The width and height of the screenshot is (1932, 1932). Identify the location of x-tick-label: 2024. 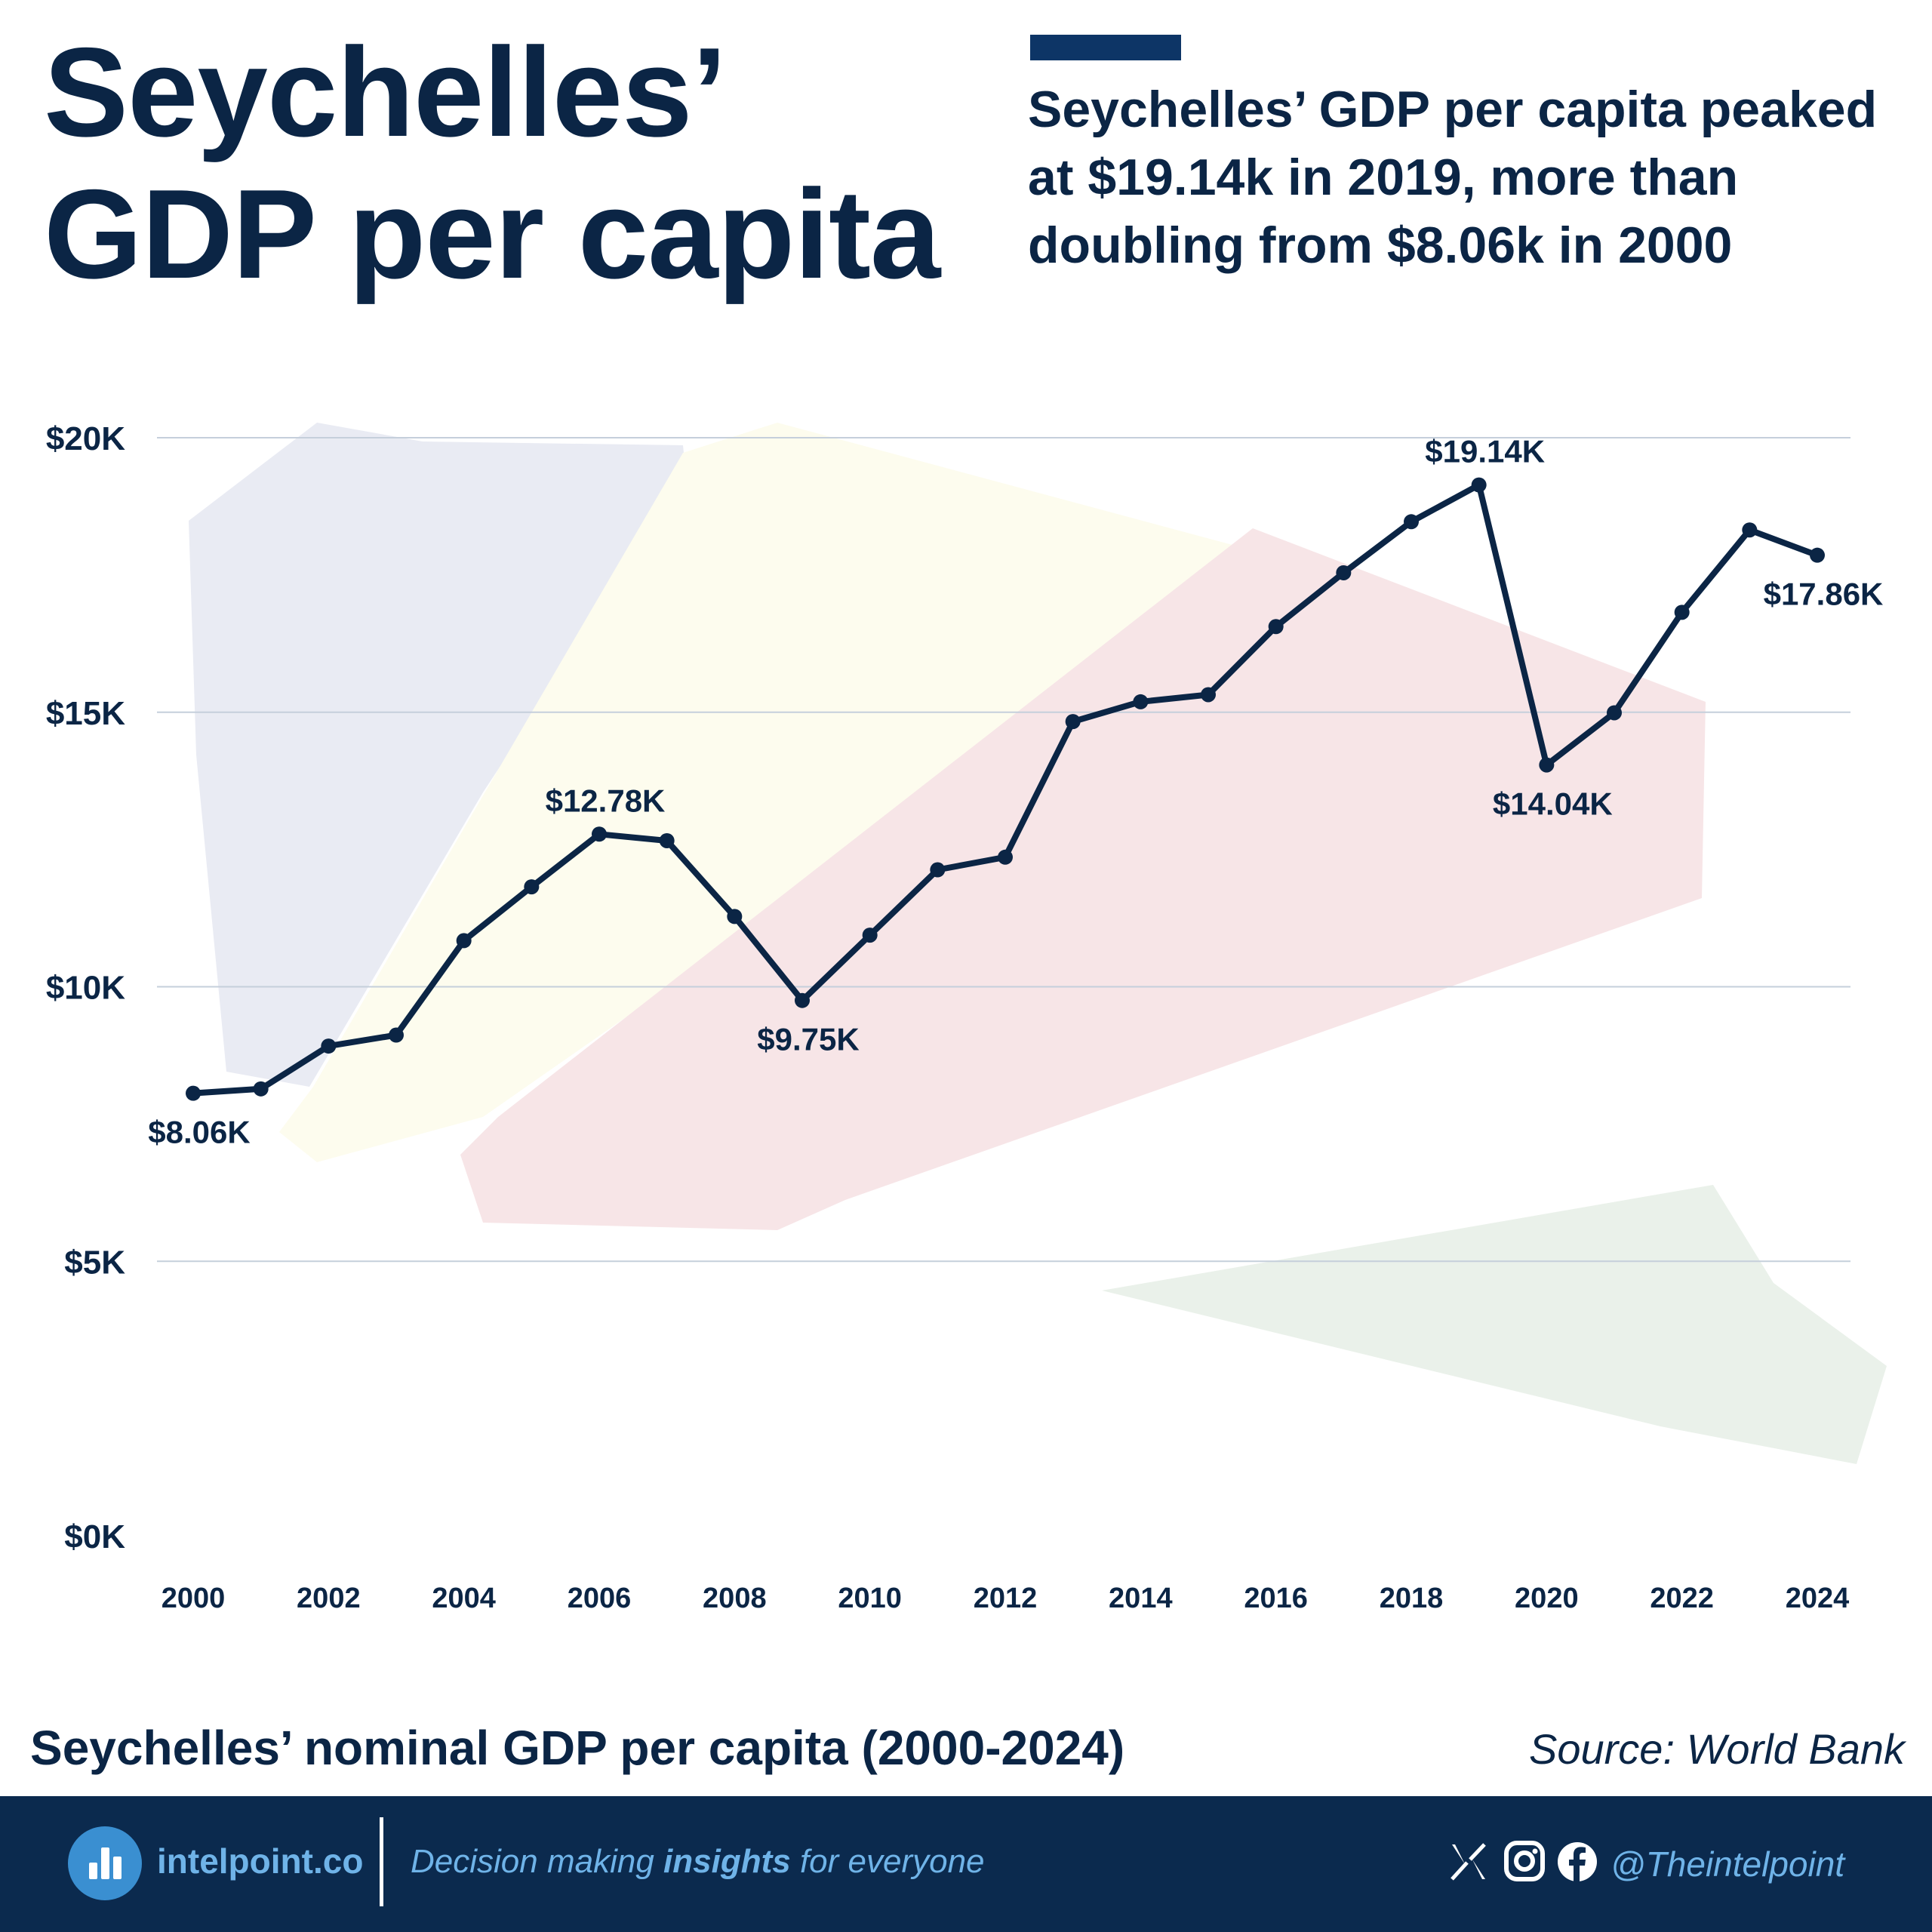
(1818, 1598).